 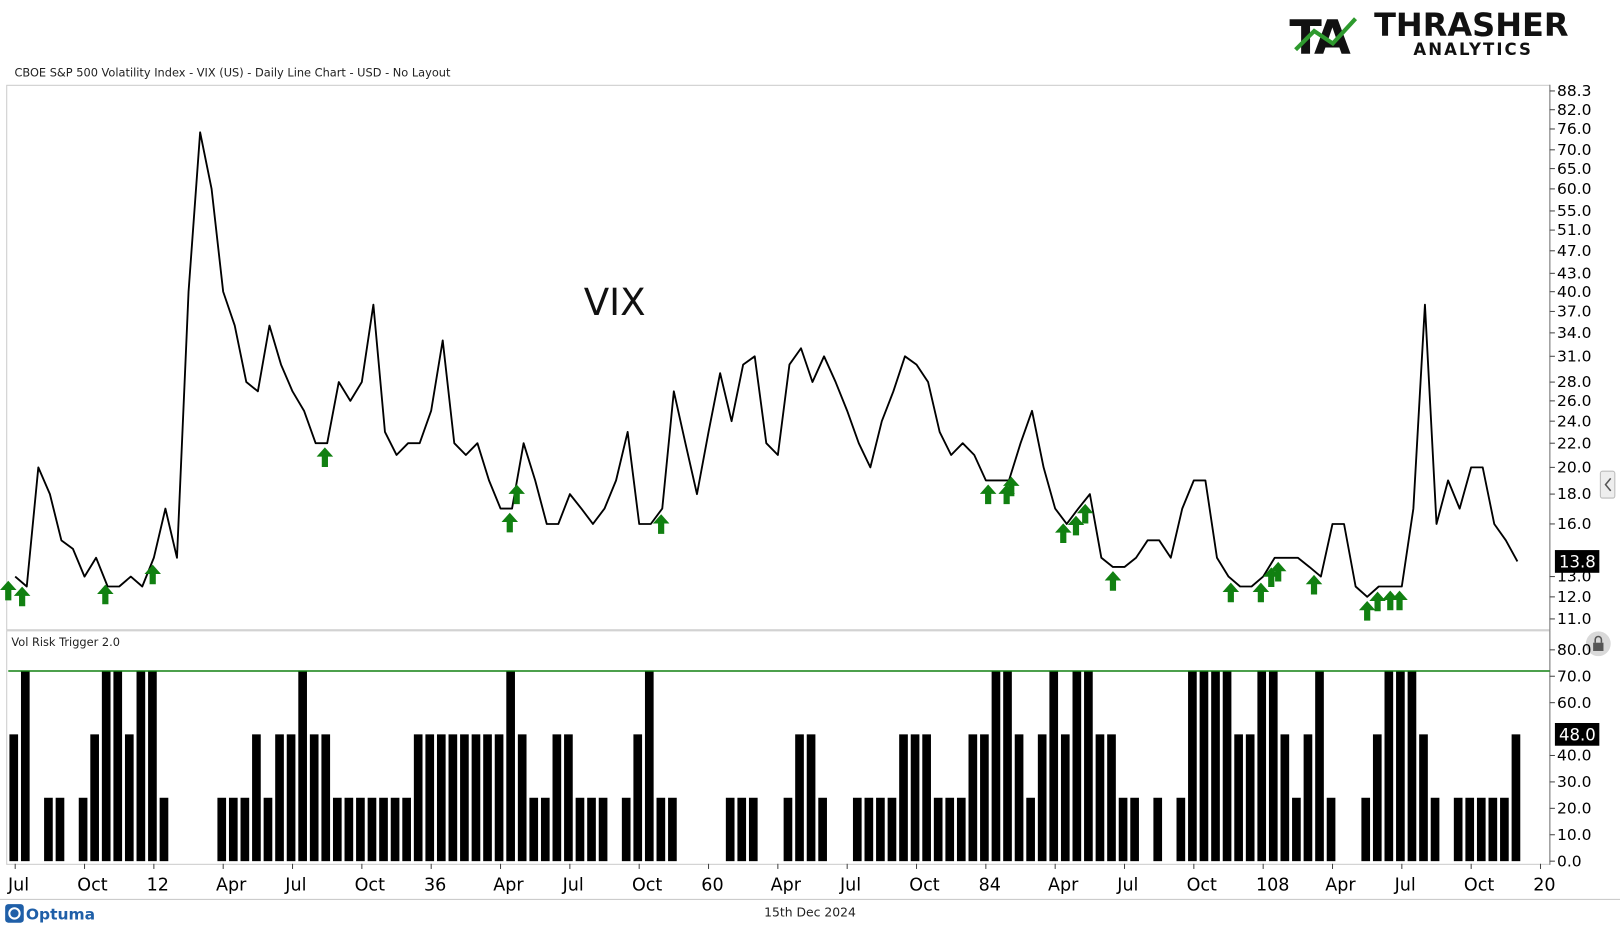 I want to click on y-tick-label: 18.0, so click(x=1574, y=494).